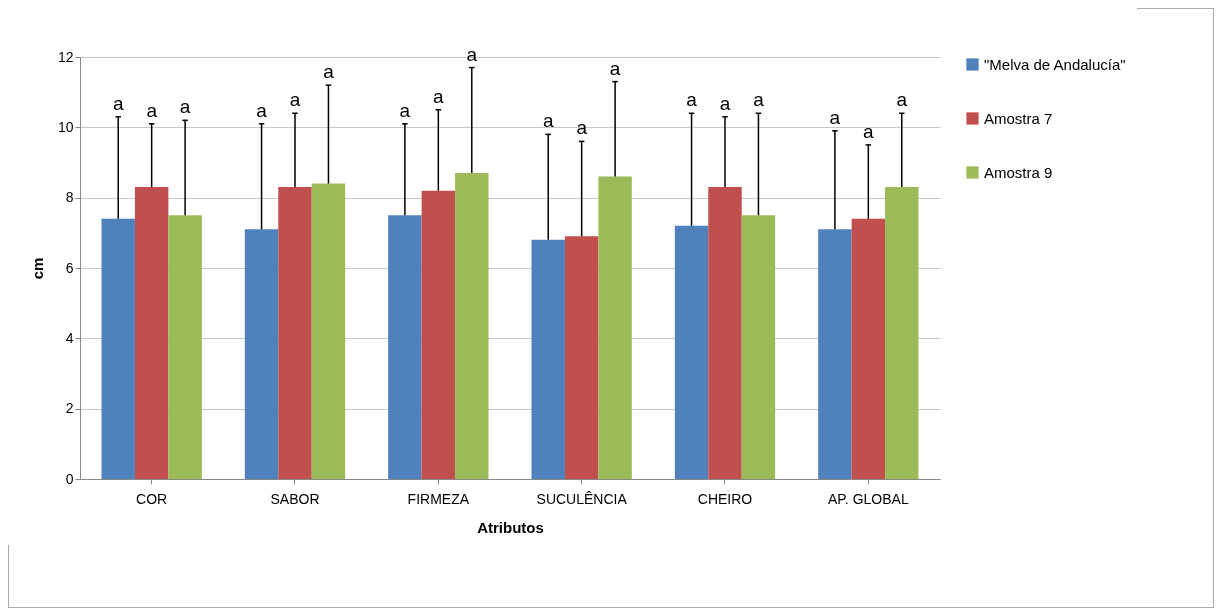  What do you see at coordinates (1018, 118) in the screenshot?
I see `legend-label: Amostra 7` at bounding box center [1018, 118].